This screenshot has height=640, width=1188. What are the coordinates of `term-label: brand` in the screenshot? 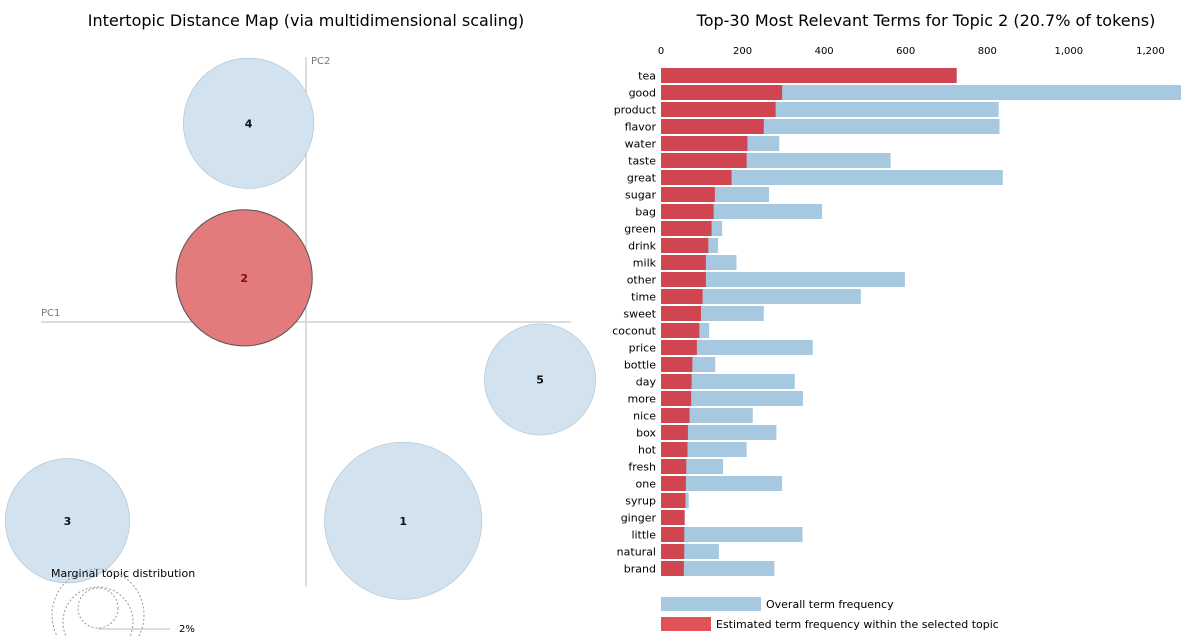 It's located at (640, 569).